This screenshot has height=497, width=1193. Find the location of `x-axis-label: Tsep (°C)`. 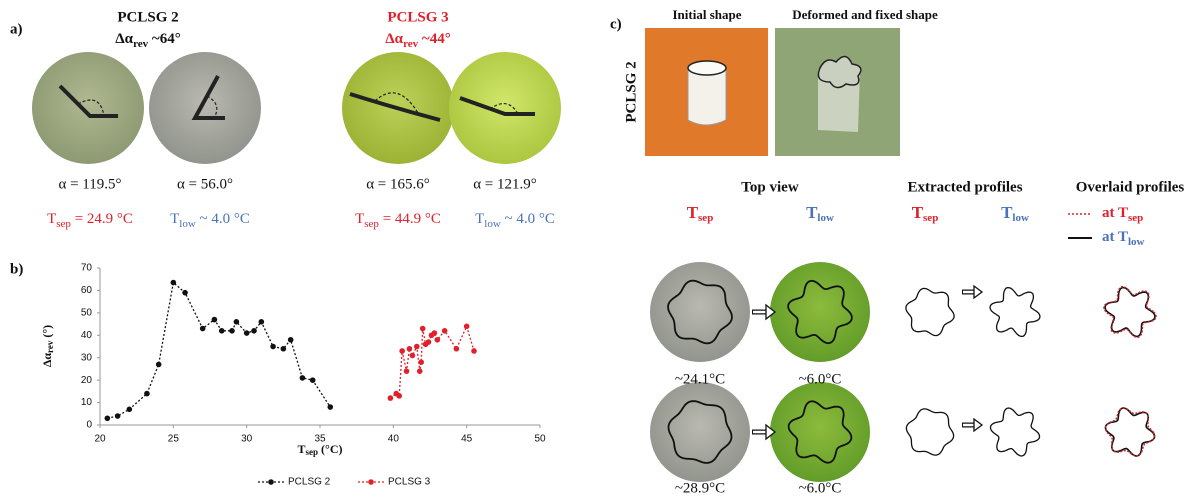

x-axis-label: Tsep (°C) is located at coordinates (320, 449).